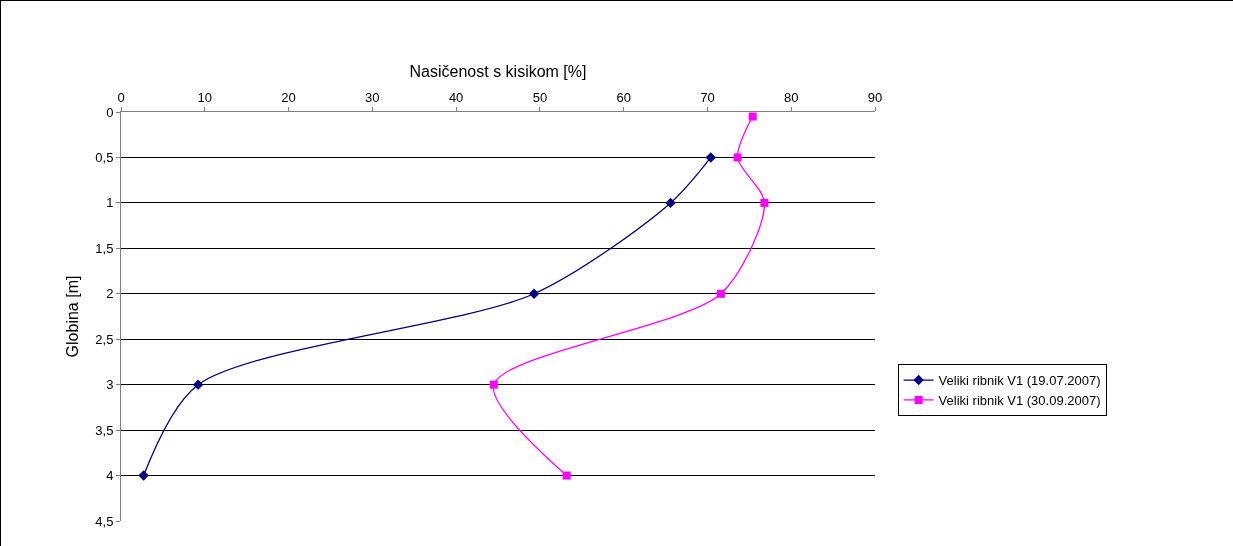 This screenshot has width=1233, height=546. I want to click on y-tick-label: 1,5, so click(104, 248).